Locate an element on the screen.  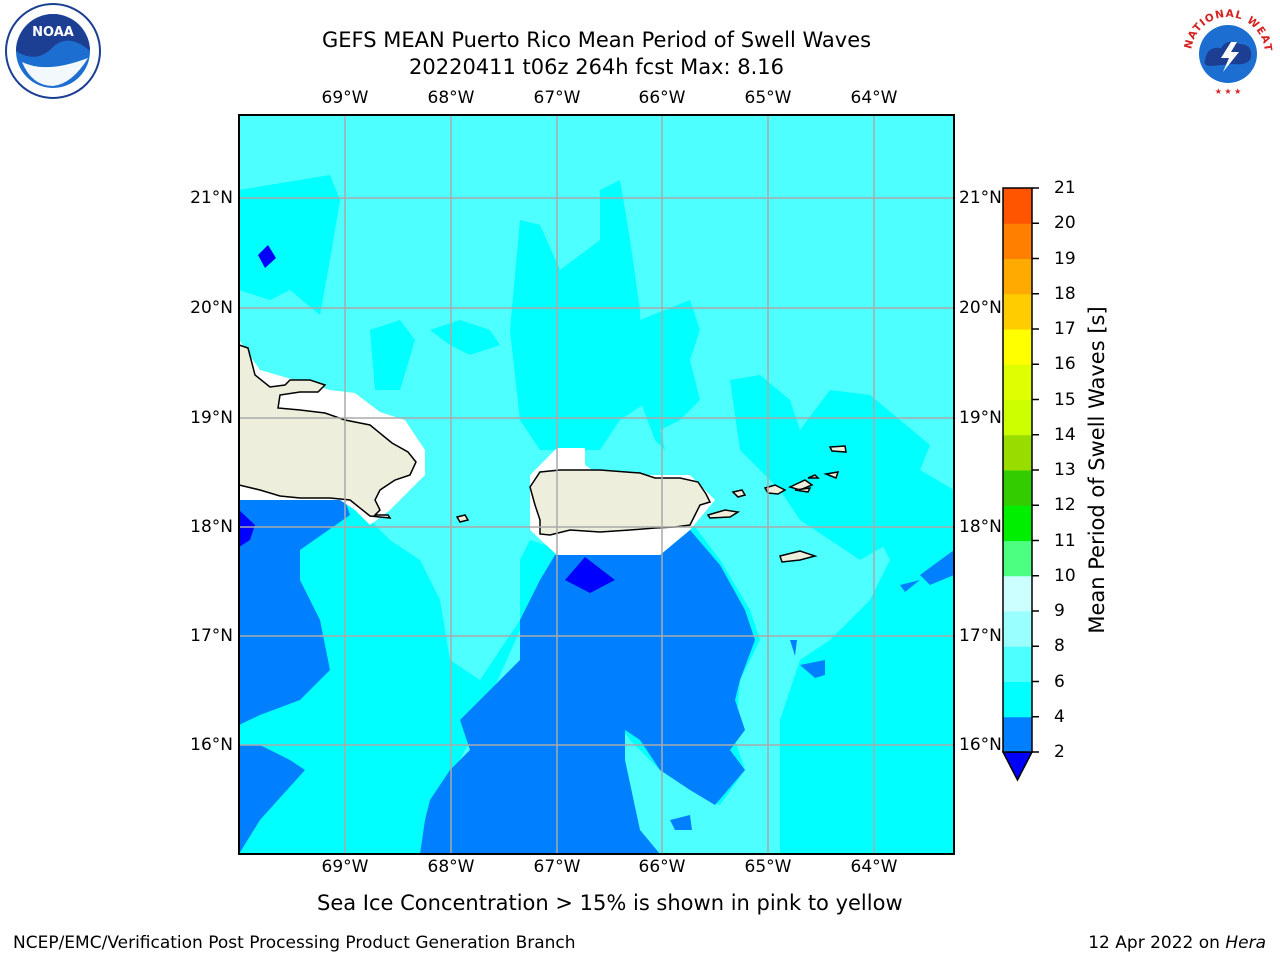
lat-label-left: 21°N is located at coordinates (211, 198).